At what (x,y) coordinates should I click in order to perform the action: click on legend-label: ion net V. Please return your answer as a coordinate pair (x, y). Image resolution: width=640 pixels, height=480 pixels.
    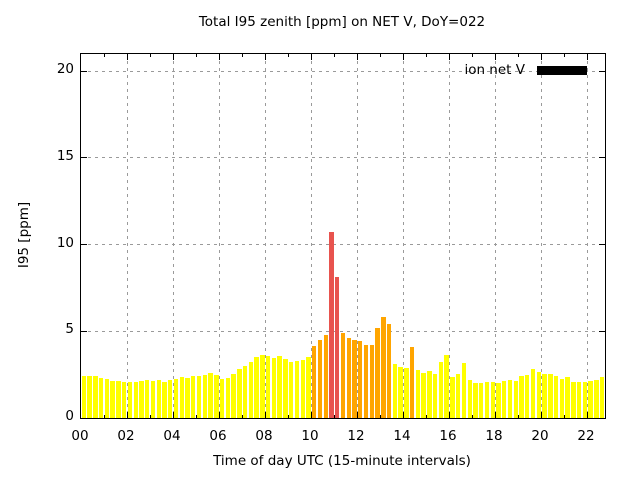
    Looking at the image, I should click on (494, 70).